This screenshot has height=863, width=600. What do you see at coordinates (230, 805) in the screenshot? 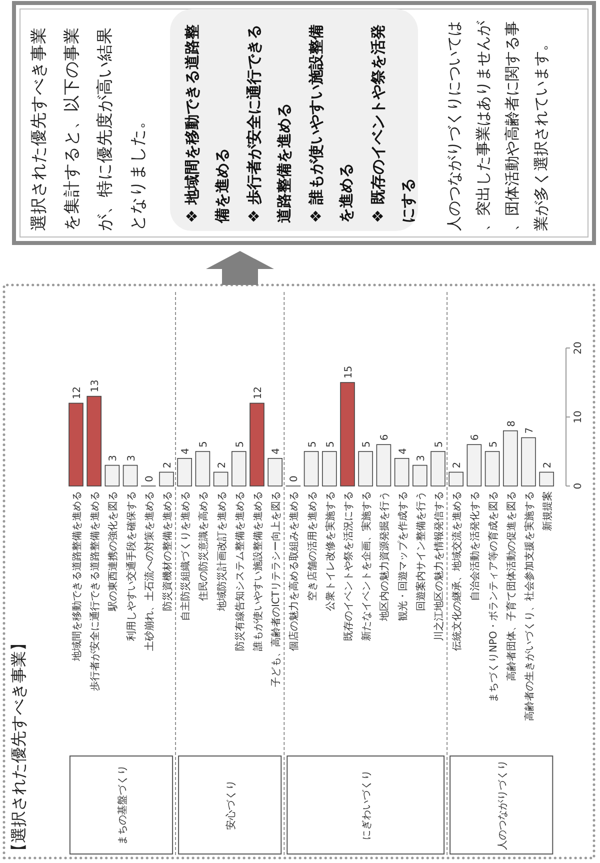
I see `text: 安心づくり` at bounding box center [230, 805].